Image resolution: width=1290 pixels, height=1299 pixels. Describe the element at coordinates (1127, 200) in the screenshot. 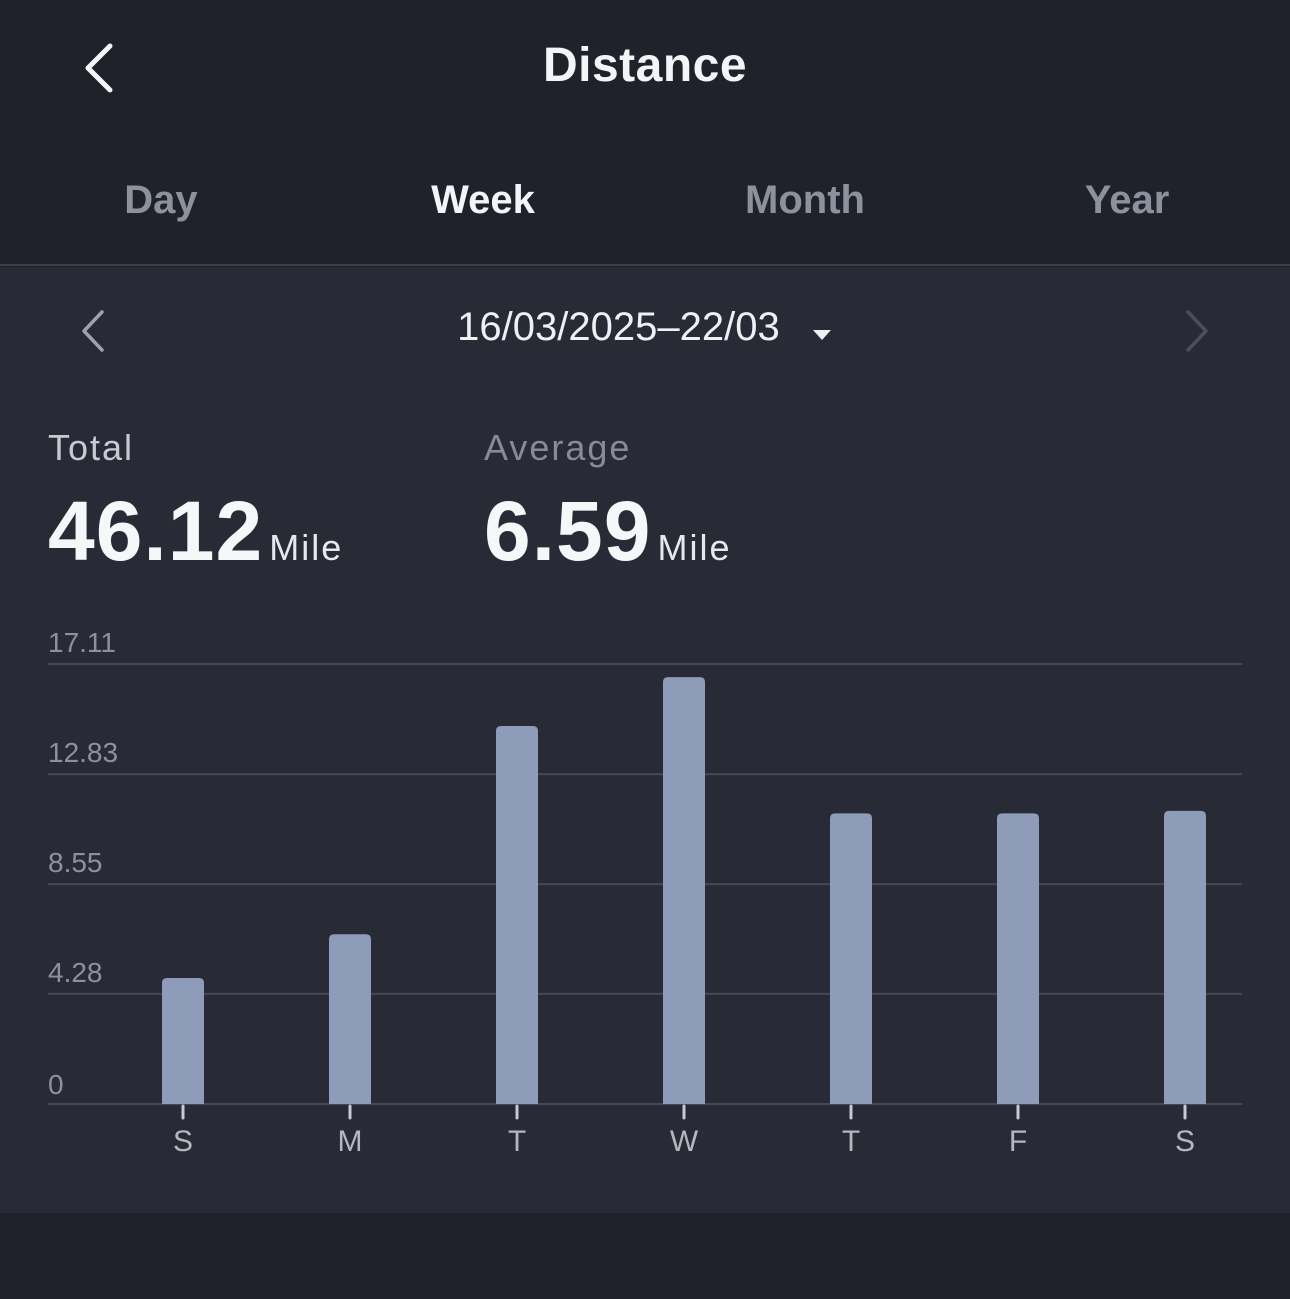

I see `tab-year: Year` at that location.